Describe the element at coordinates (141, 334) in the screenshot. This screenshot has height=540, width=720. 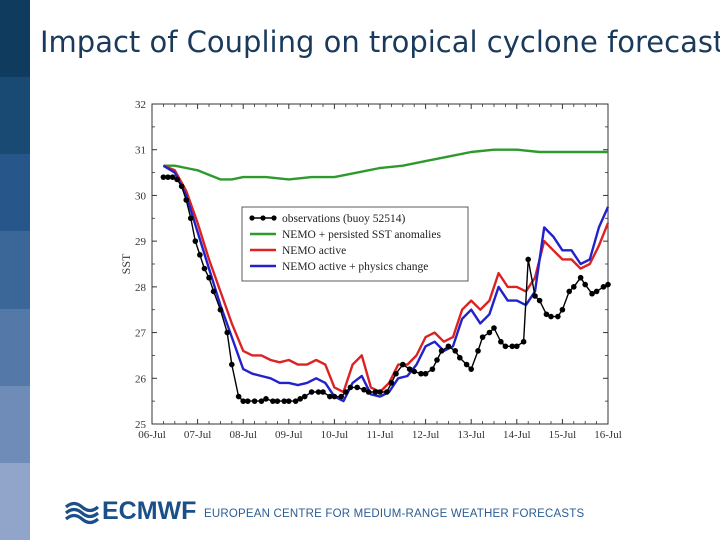
I see `y-tick-label: 27` at that location.